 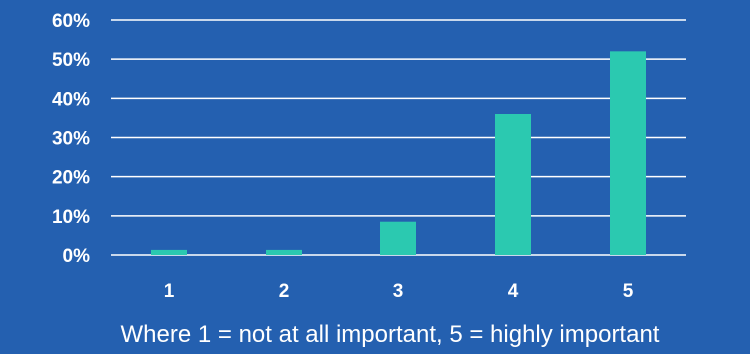 I want to click on y-axis-tick-labels: 0% 10% 20% 30% 40% 50% 60%, so click(x=71, y=139).